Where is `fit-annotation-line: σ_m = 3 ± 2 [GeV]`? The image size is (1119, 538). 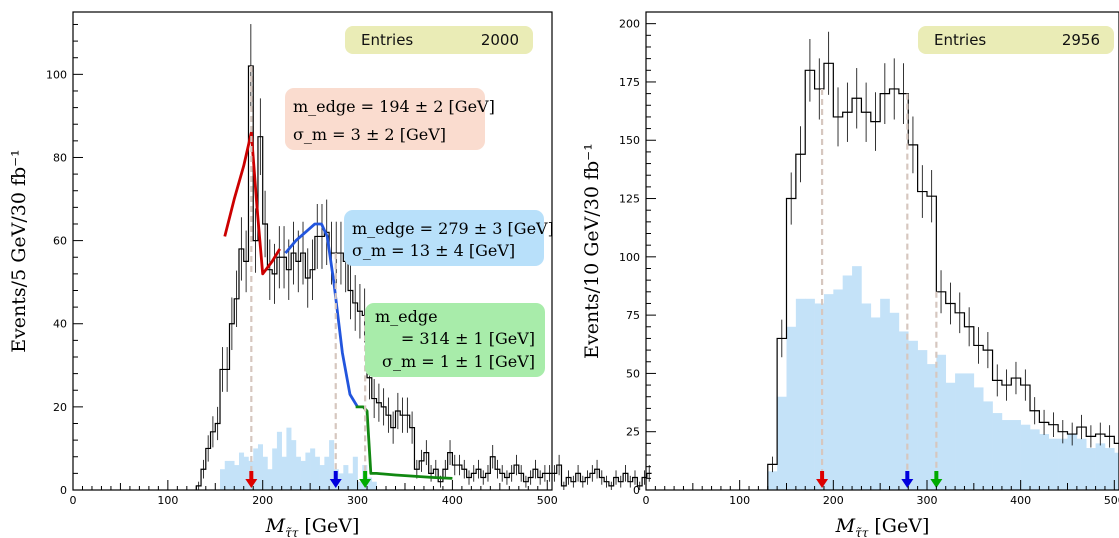 fit-annotation-line: σ_m = 3 ± 2 [GeV] is located at coordinates (369, 134).